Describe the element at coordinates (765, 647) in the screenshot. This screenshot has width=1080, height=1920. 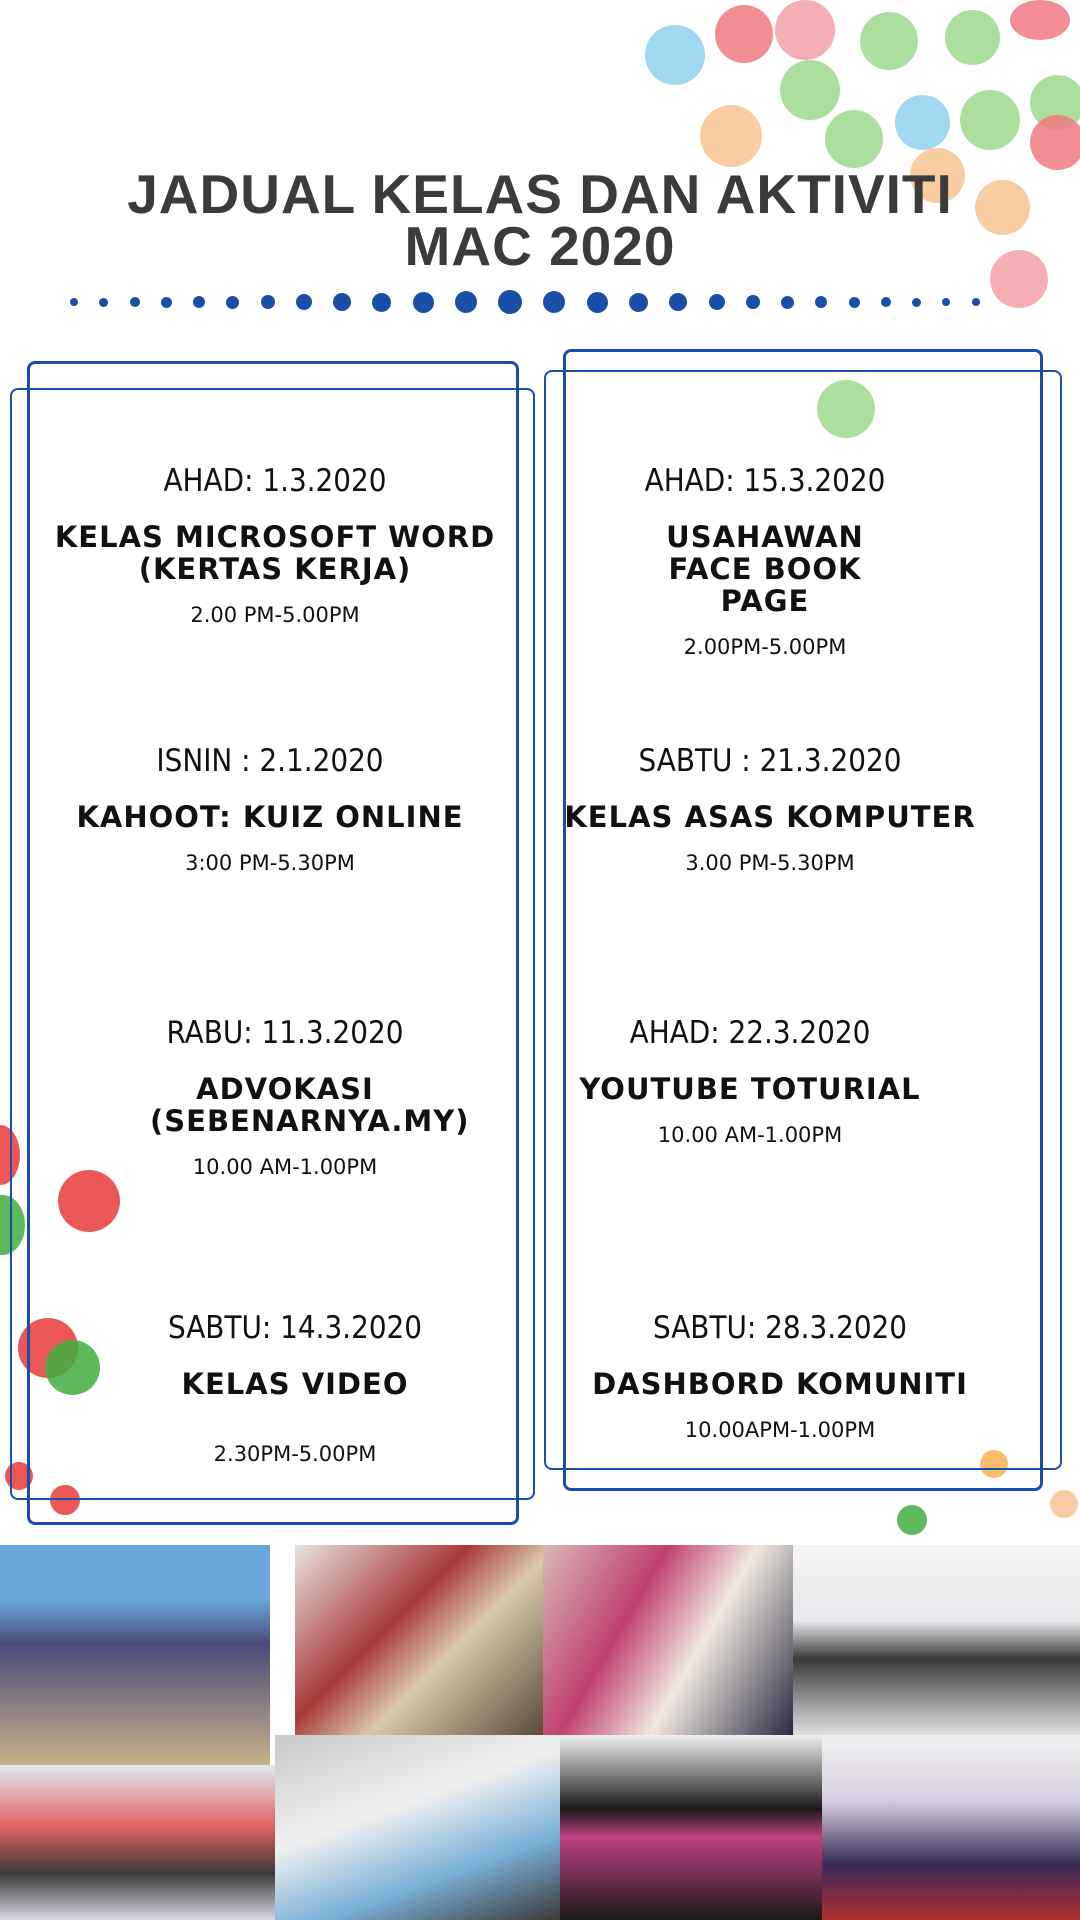
I see `event-time: 2.00PM-5.00PM` at that location.